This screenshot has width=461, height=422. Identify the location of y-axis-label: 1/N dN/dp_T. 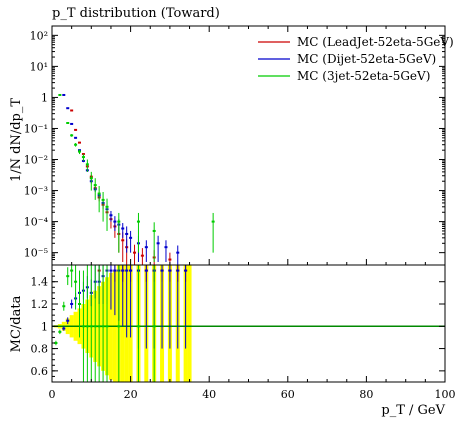
(16, 140).